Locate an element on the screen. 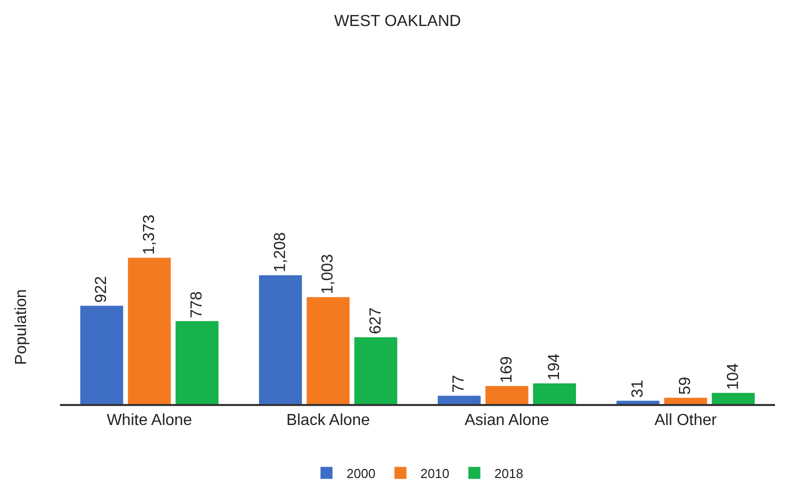 The height and width of the screenshot is (500, 795). data-label: 1,003 is located at coordinates (328, 274).